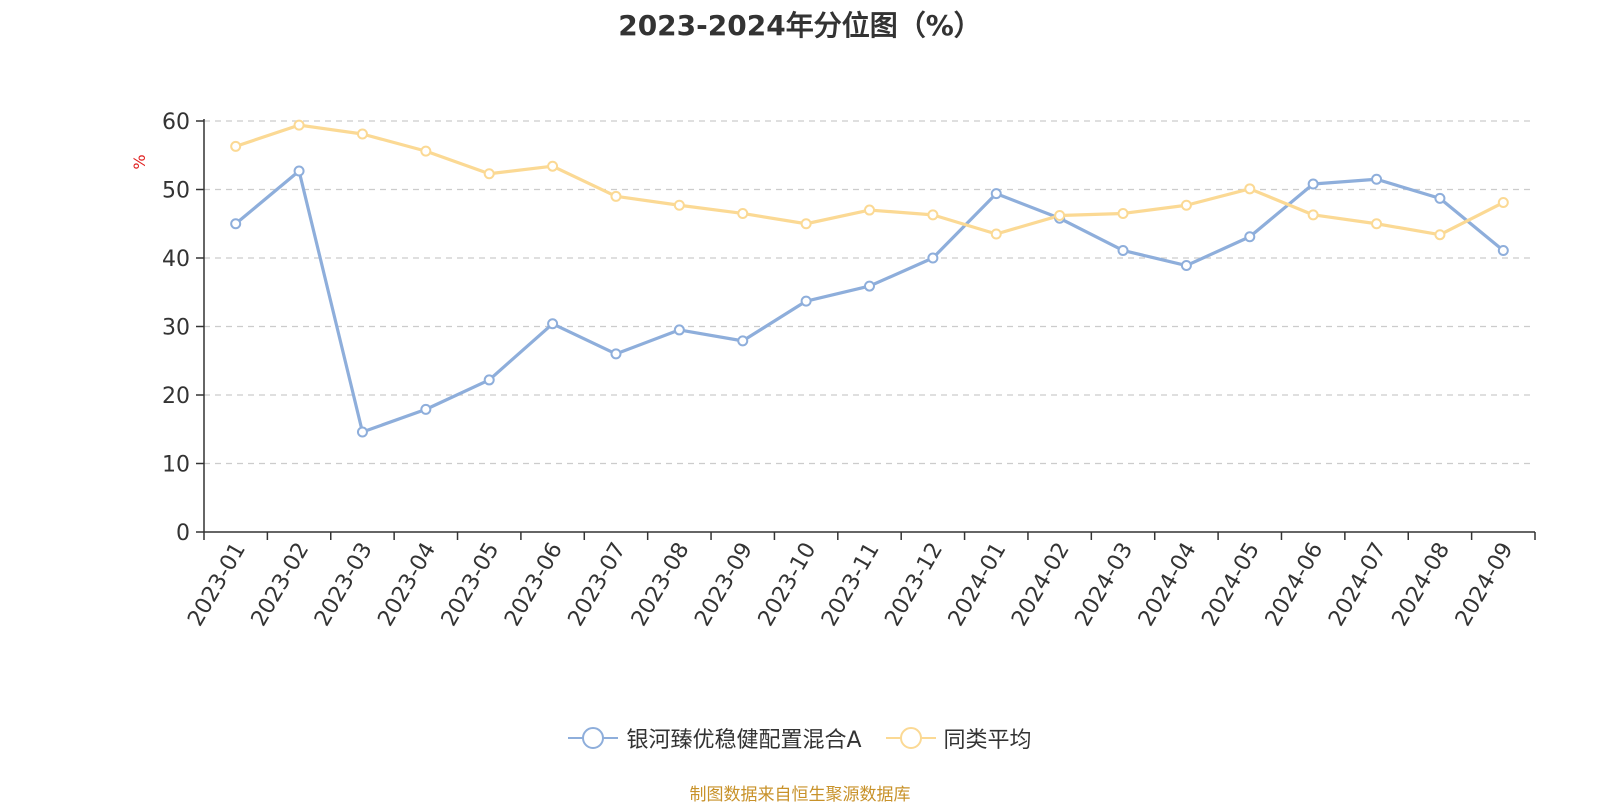  What do you see at coordinates (471, 585) in the screenshot?
I see `x-tick-label: 2023-05` at bounding box center [471, 585].